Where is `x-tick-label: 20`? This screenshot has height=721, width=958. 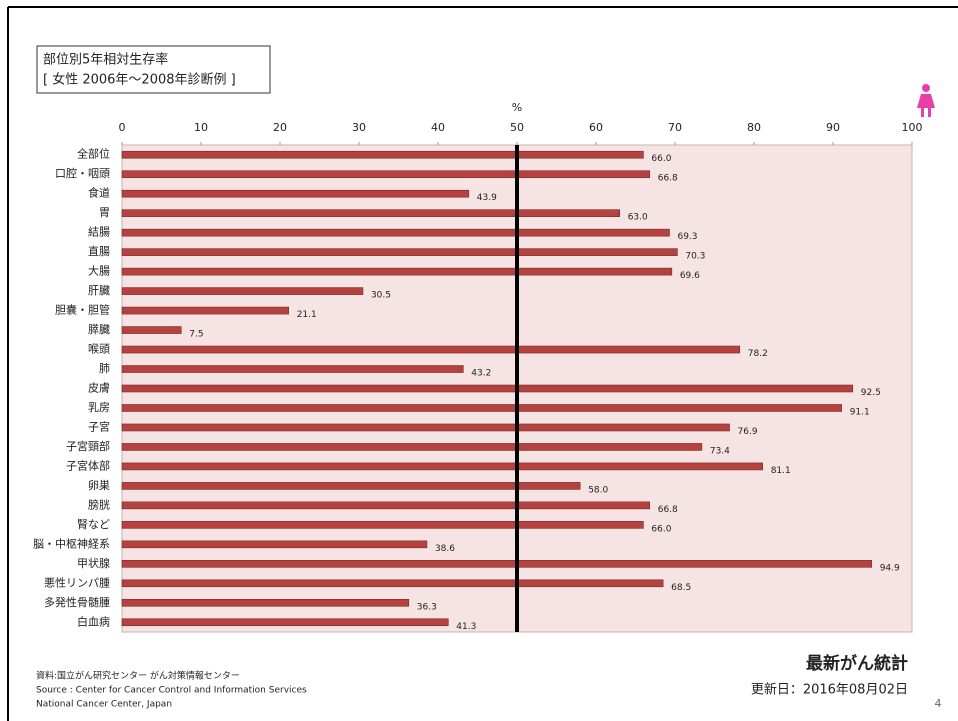
x-tick-label: 20 is located at coordinates (280, 127).